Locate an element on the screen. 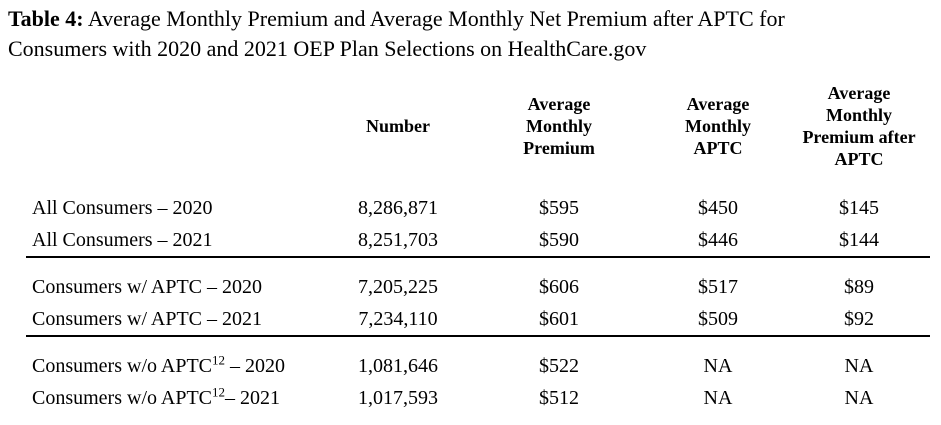 The image size is (941, 425). row-label-cell: Consumers w/o APTC12 – 2020 is located at coordinates (176, 358).